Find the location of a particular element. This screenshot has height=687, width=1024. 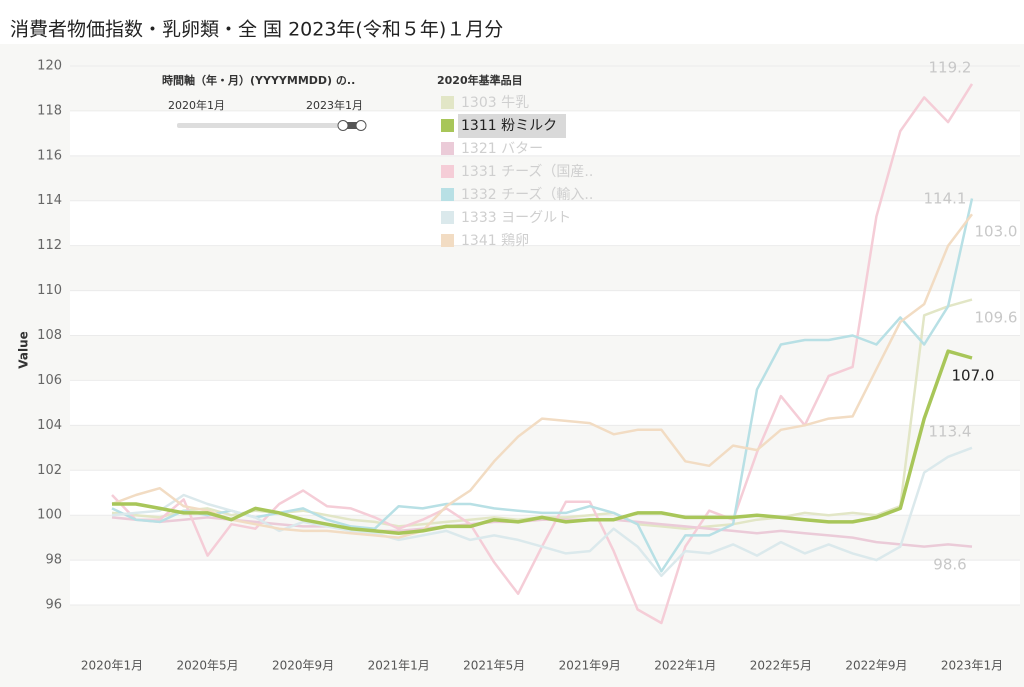

legend-label: 1341 鶏卵 is located at coordinates (495, 241).